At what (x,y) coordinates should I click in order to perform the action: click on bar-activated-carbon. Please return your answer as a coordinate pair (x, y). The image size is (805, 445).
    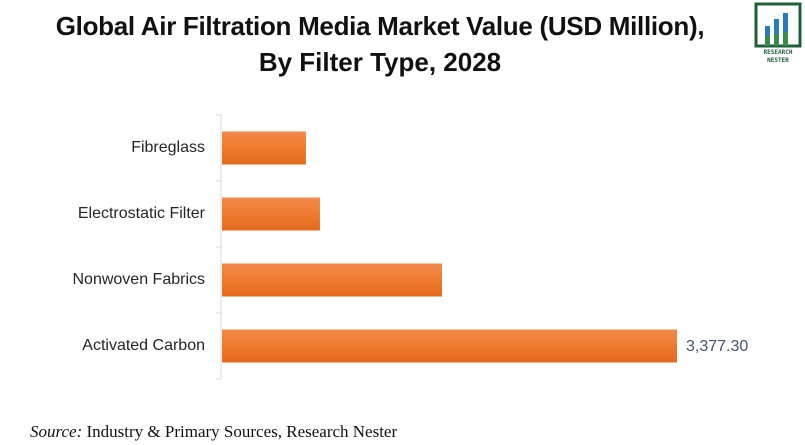
    Looking at the image, I should click on (449, 346).